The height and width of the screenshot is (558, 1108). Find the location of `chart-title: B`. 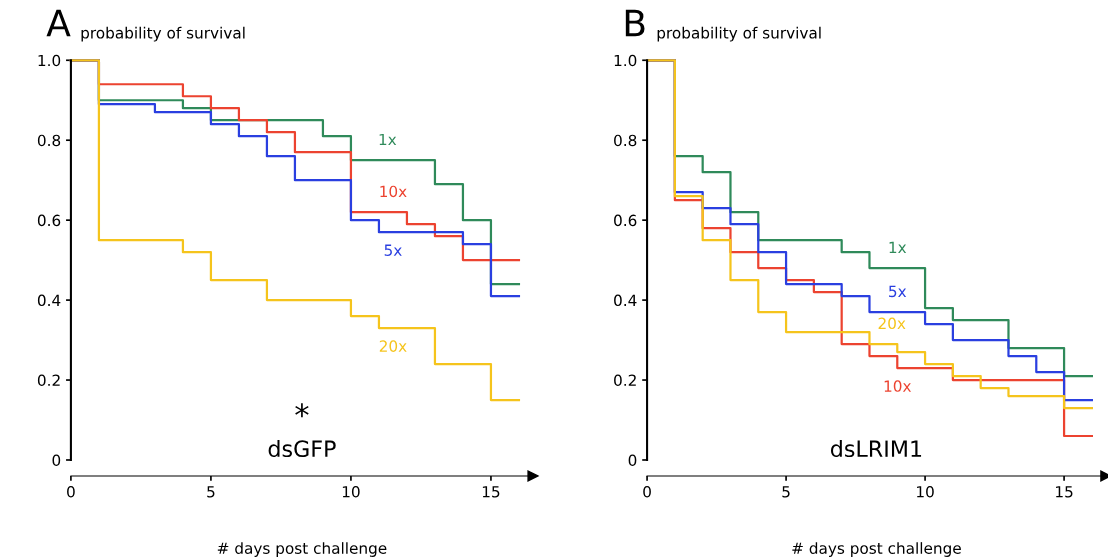

chart-title: B is located at coordinates (635, 23).